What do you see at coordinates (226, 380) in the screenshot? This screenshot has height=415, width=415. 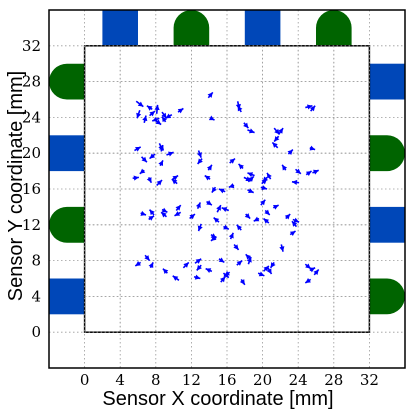 I see `x-tick-label: 16` at bounding box center [226, 380].